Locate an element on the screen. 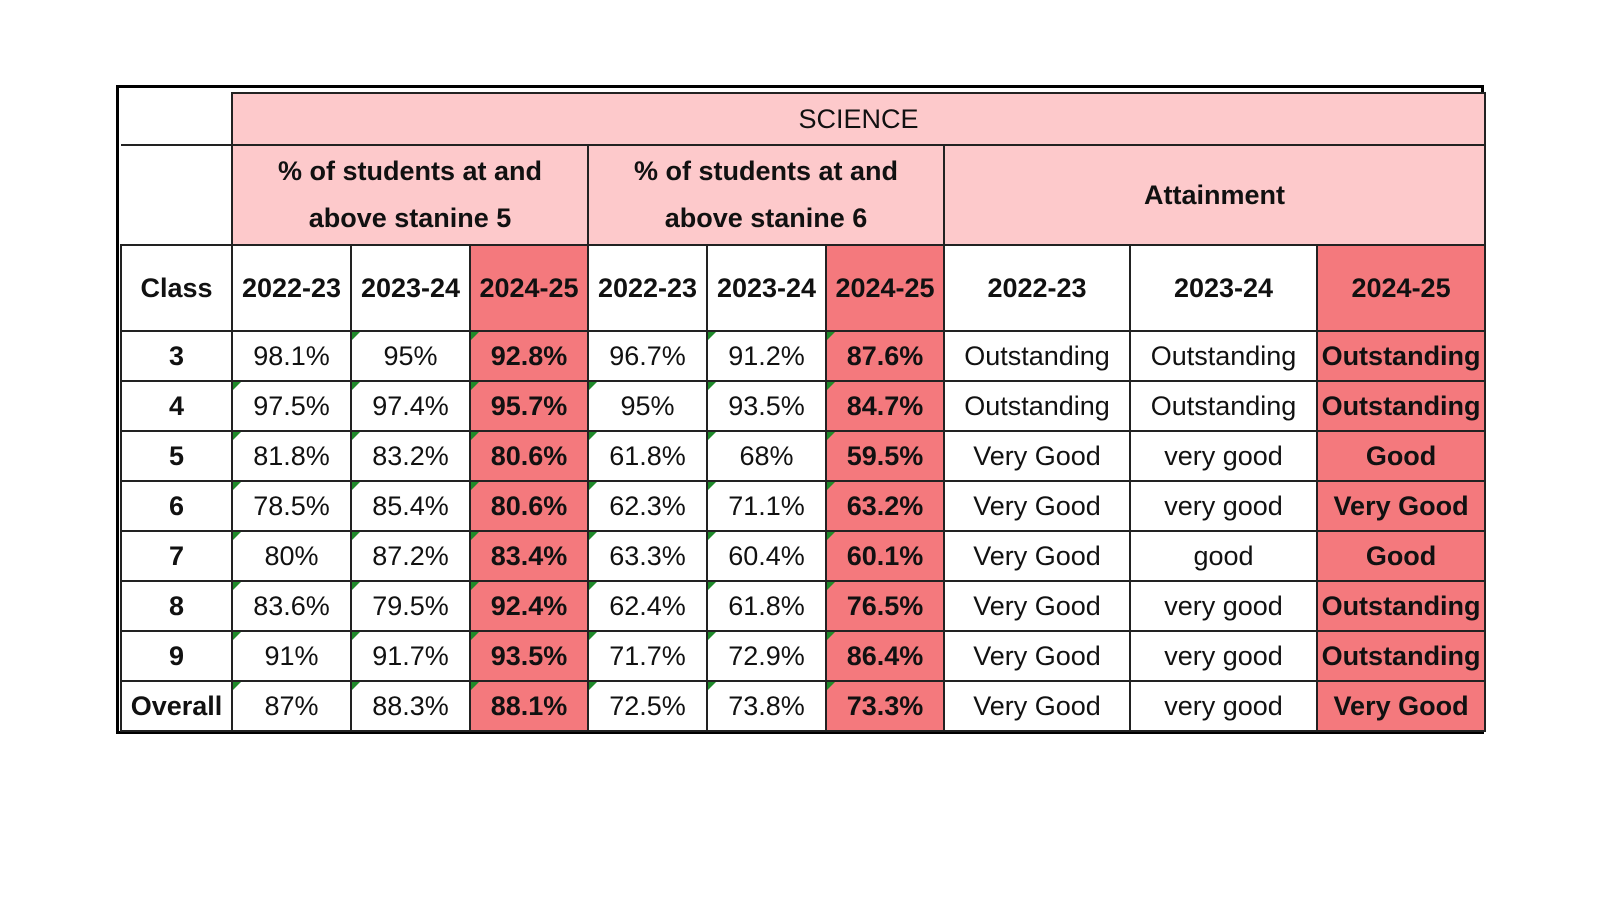 The width and height of the screenshot is (1600, 900). s5-value-cell: 78.5% is located at coordinates (291, 506).